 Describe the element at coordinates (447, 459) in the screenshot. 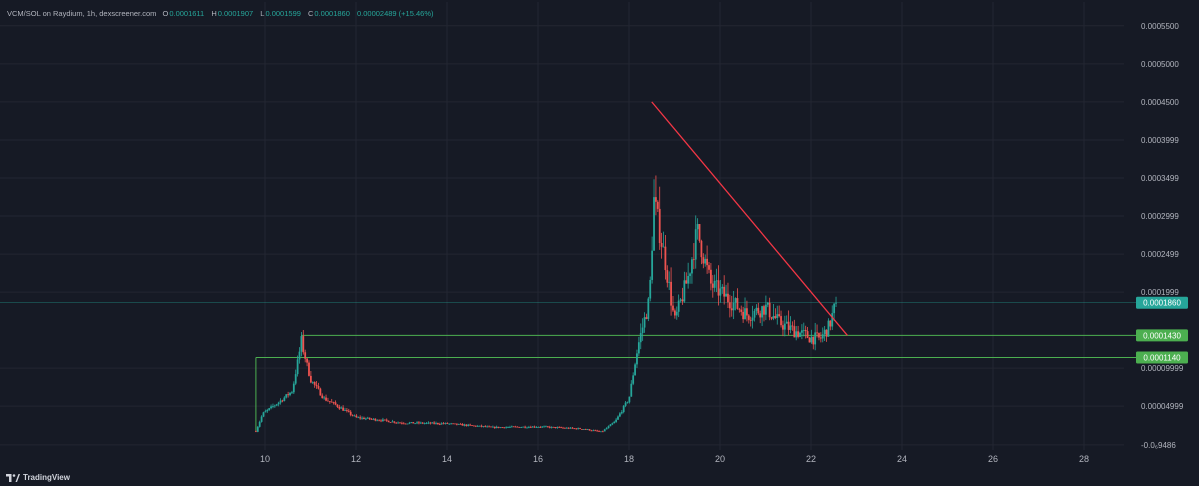

I see `x-tick-label: 14` at that location.